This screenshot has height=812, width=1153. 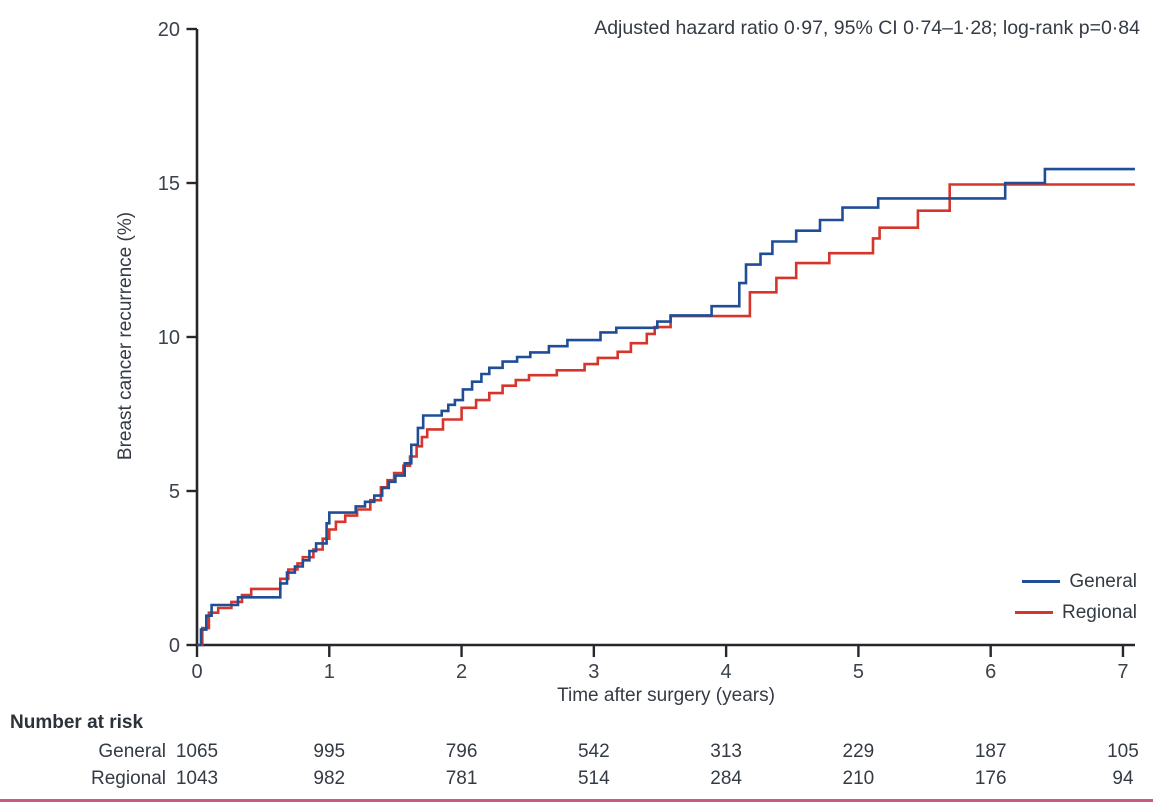 What do you see at coordinates (1122, 672) in the screenshot?
I see `x-tick-label: 7` at bounding box center [1122, 672].